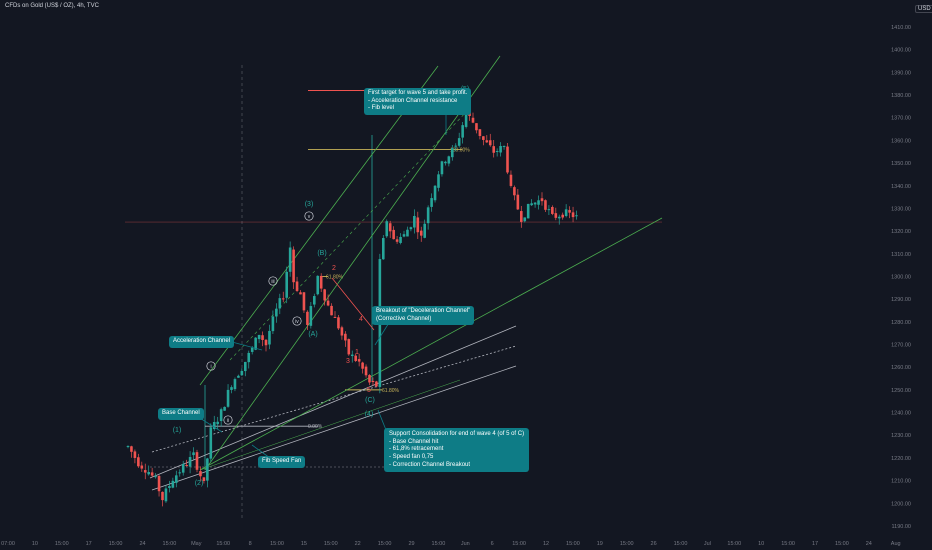 This screenshot has width=932, height=550. I want to click on wave-label: (1), so click(177, 430).